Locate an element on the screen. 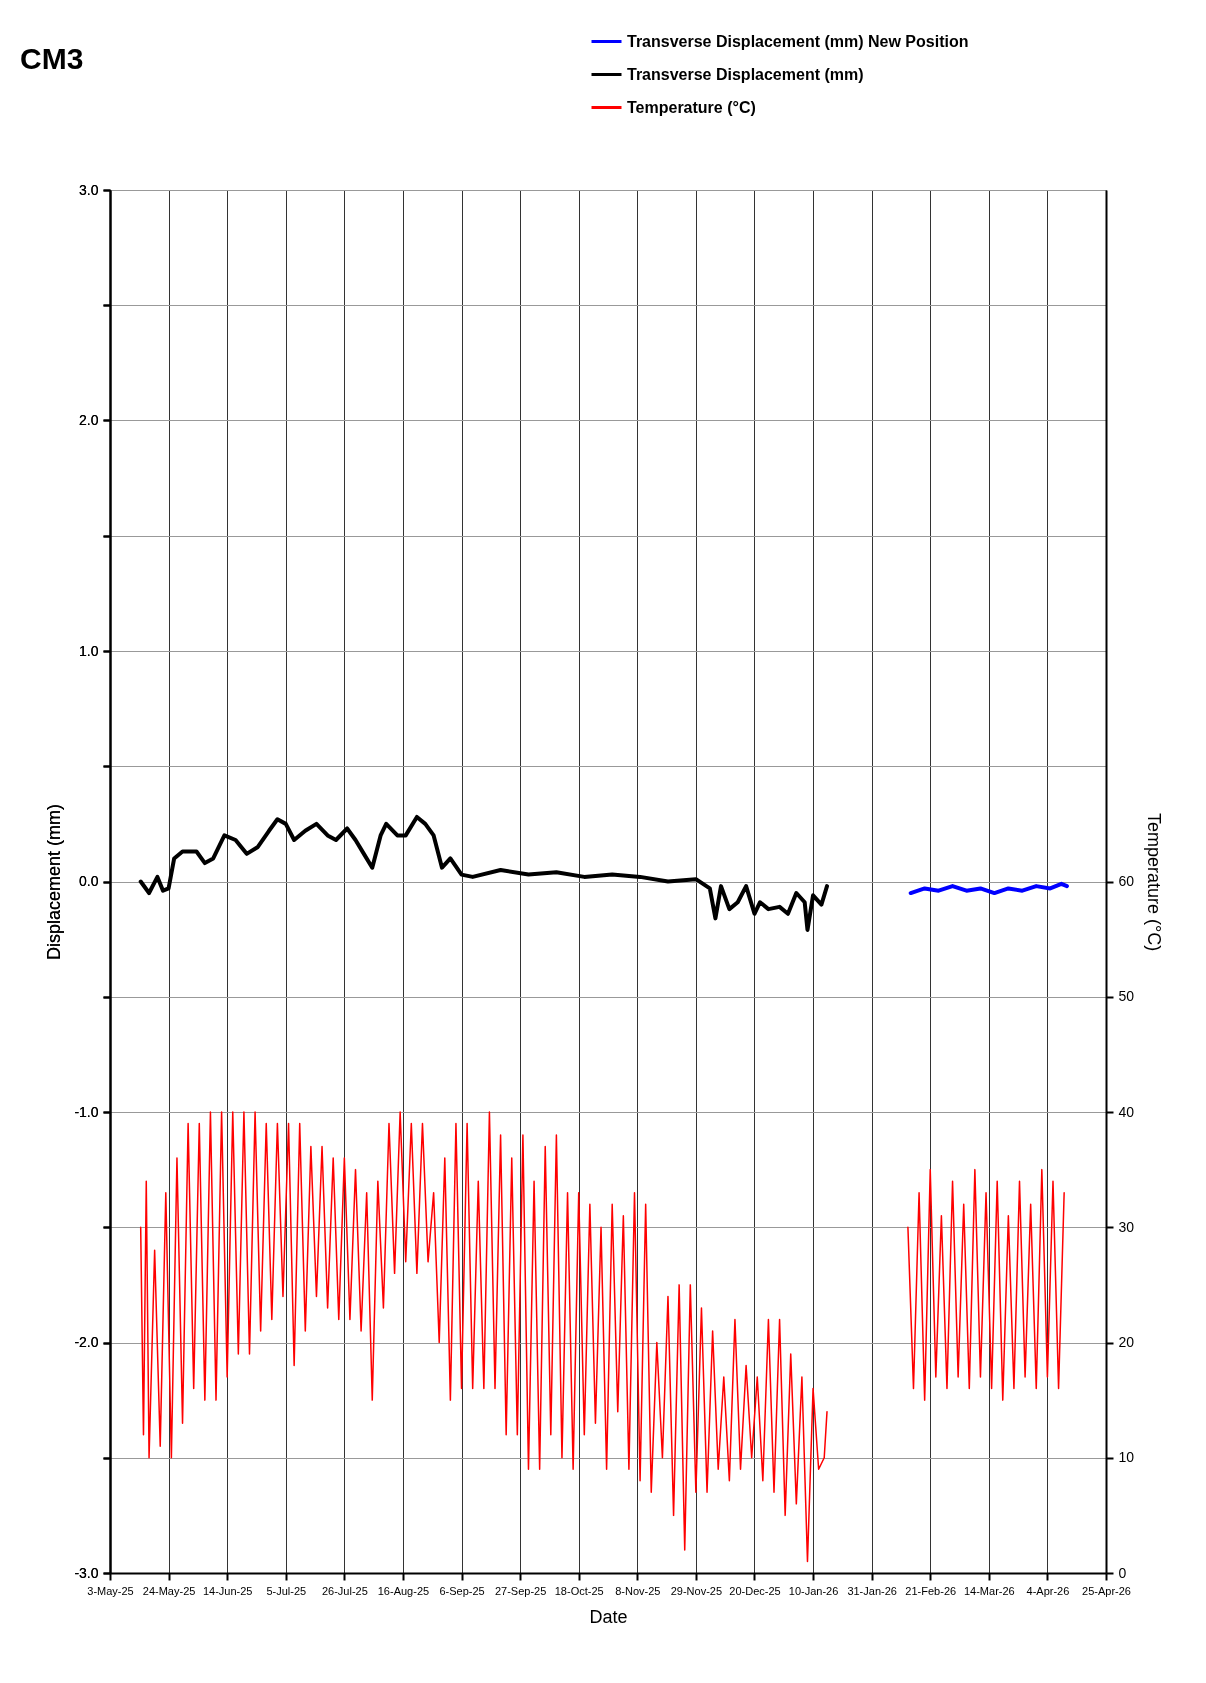 This screenshot has height=1683, width=1206. x-tick-label: 14-Jun-25 is located at coordinates (227, 1590).